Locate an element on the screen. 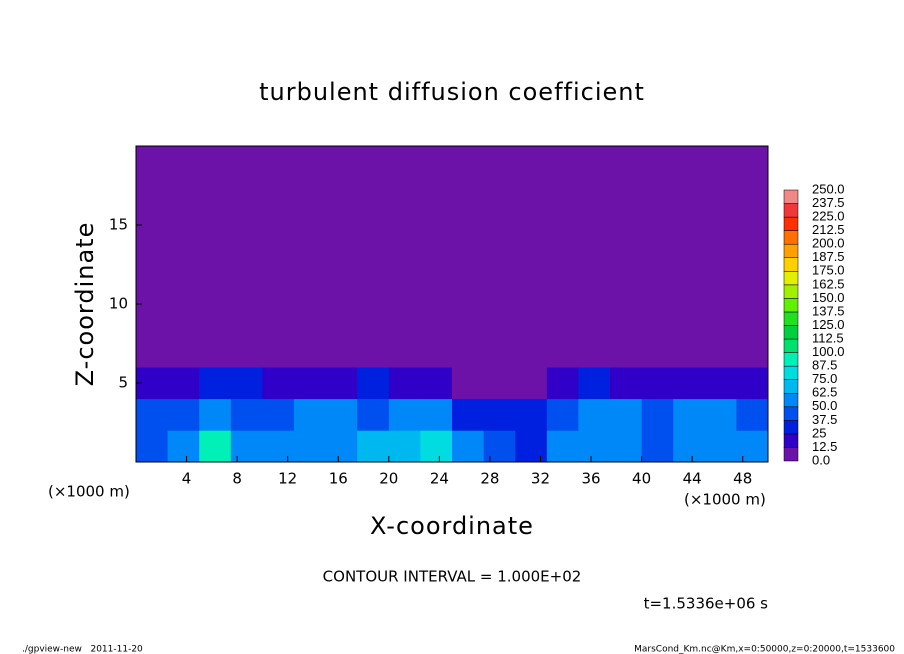  y-tick-label: 15 is located at coordinates (118, 225).